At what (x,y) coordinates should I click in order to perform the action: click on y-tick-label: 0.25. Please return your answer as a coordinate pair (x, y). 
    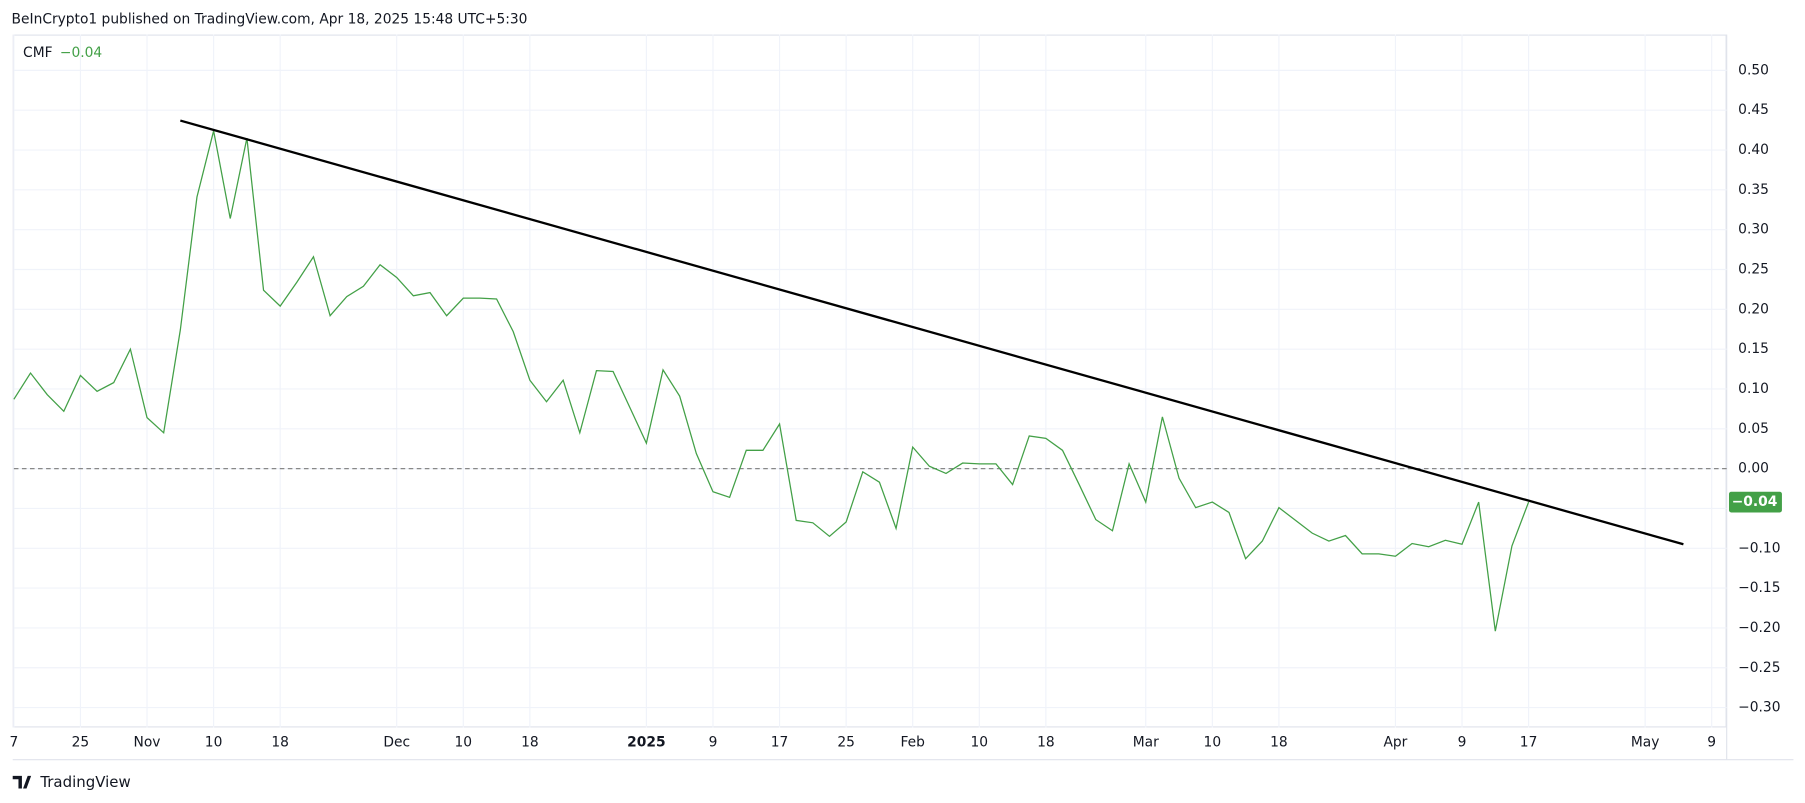
    Looking at the image, I should click on (1753, 270).